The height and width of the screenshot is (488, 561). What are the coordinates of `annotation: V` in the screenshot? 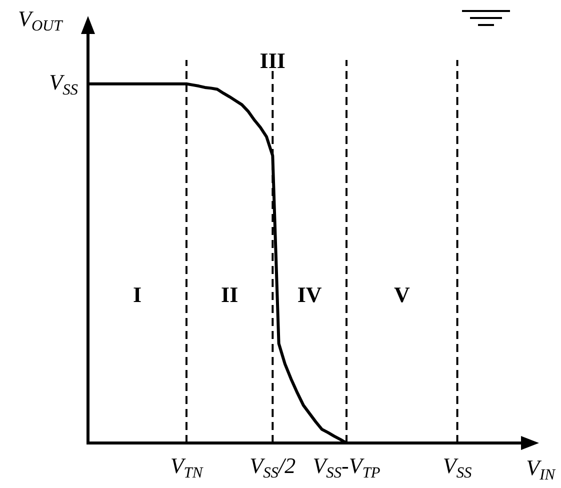 It's located at (402, 295).